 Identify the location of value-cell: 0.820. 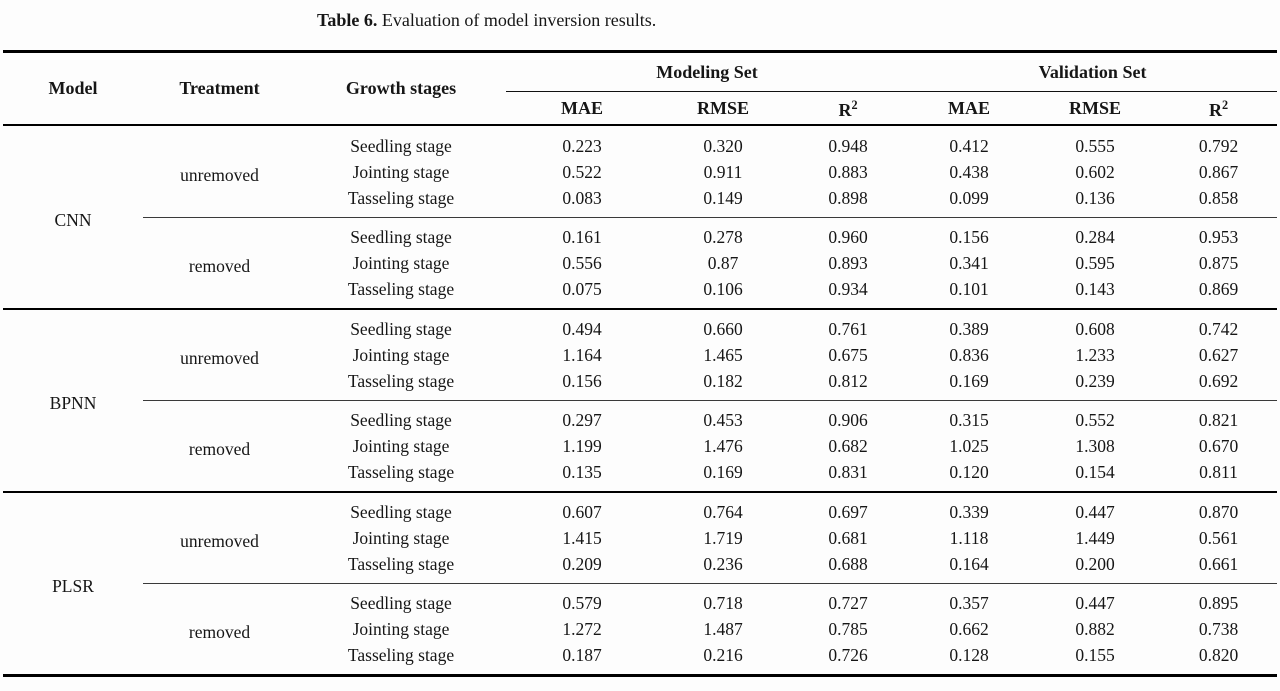
(1218, 654).